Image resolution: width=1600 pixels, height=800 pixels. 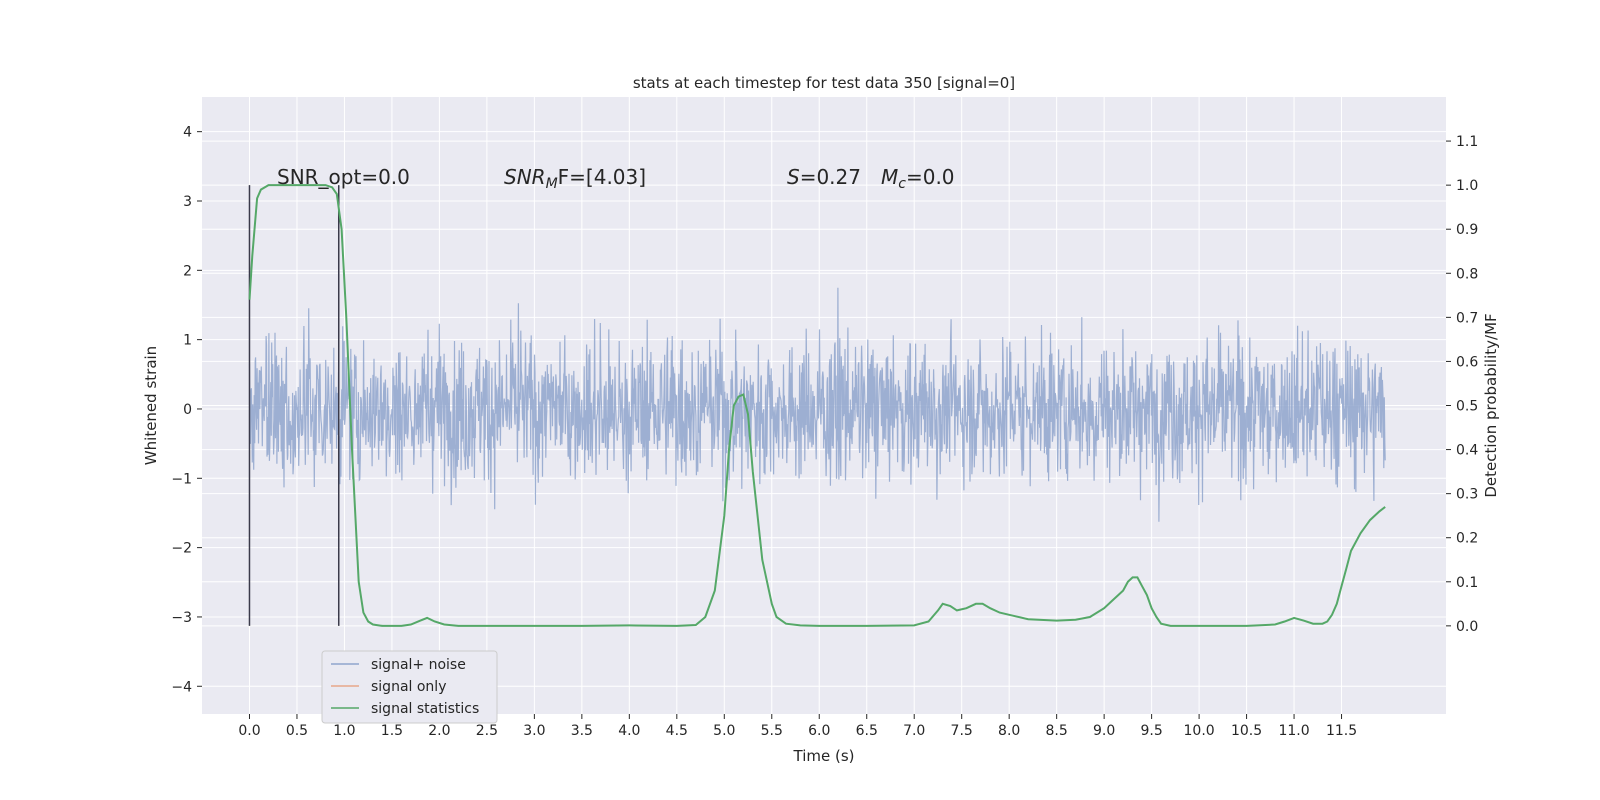 What do you see at coordinates (677, 731) in the screenshot?
I see `x-tick-label-9: 4.5` at bounding box center [677, 731].